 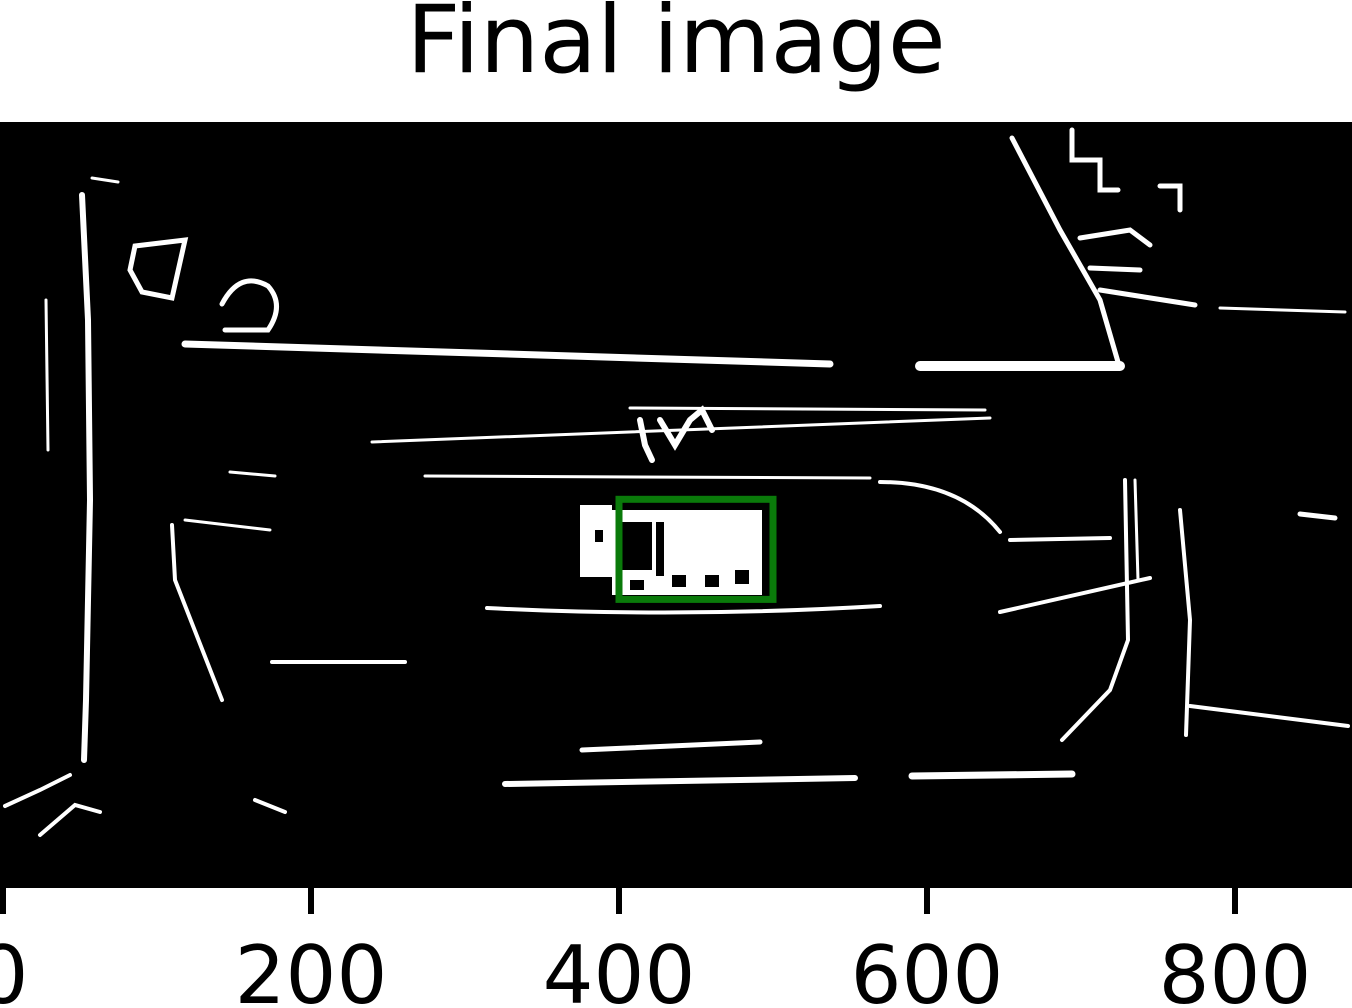 I want to click on edge-emblem, so click(x=676, y=434).